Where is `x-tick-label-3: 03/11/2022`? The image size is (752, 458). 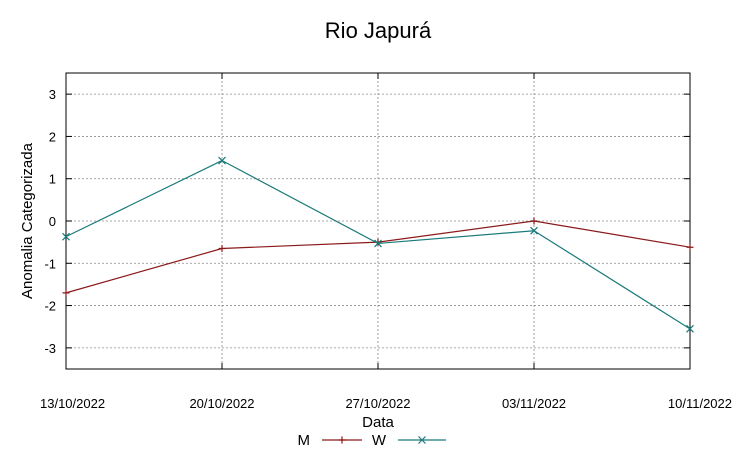
x-tick-label-3: 03/11/2022 is located at coordinates (534, 403).